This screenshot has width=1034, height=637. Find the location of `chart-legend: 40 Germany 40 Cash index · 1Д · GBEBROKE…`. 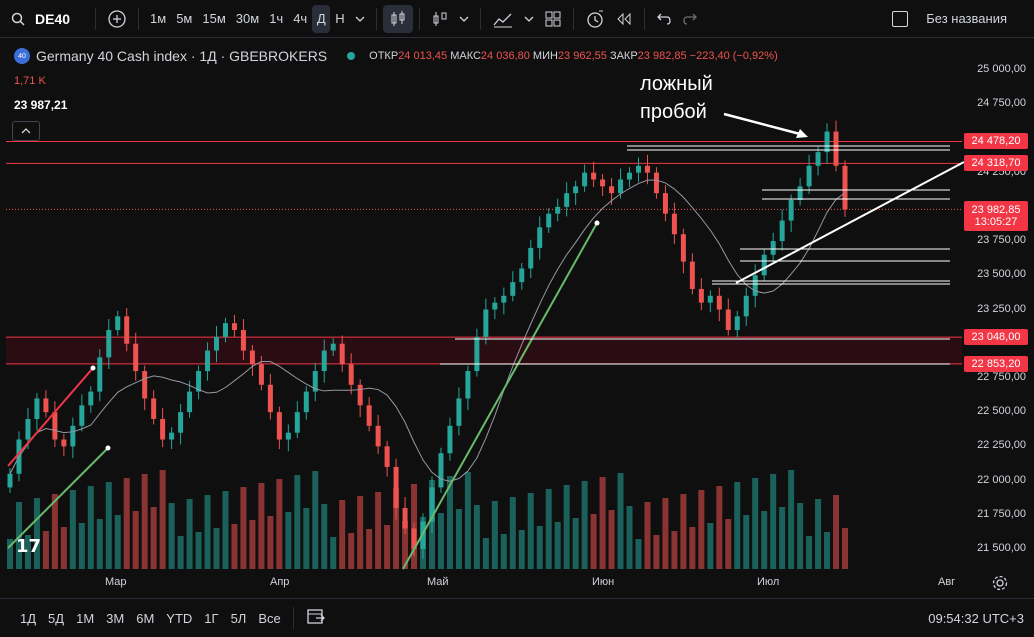

chart-legend: 40 Germany 40 Cash index · 1Д · GBEBROKE… is located at coordinates (396, 56).